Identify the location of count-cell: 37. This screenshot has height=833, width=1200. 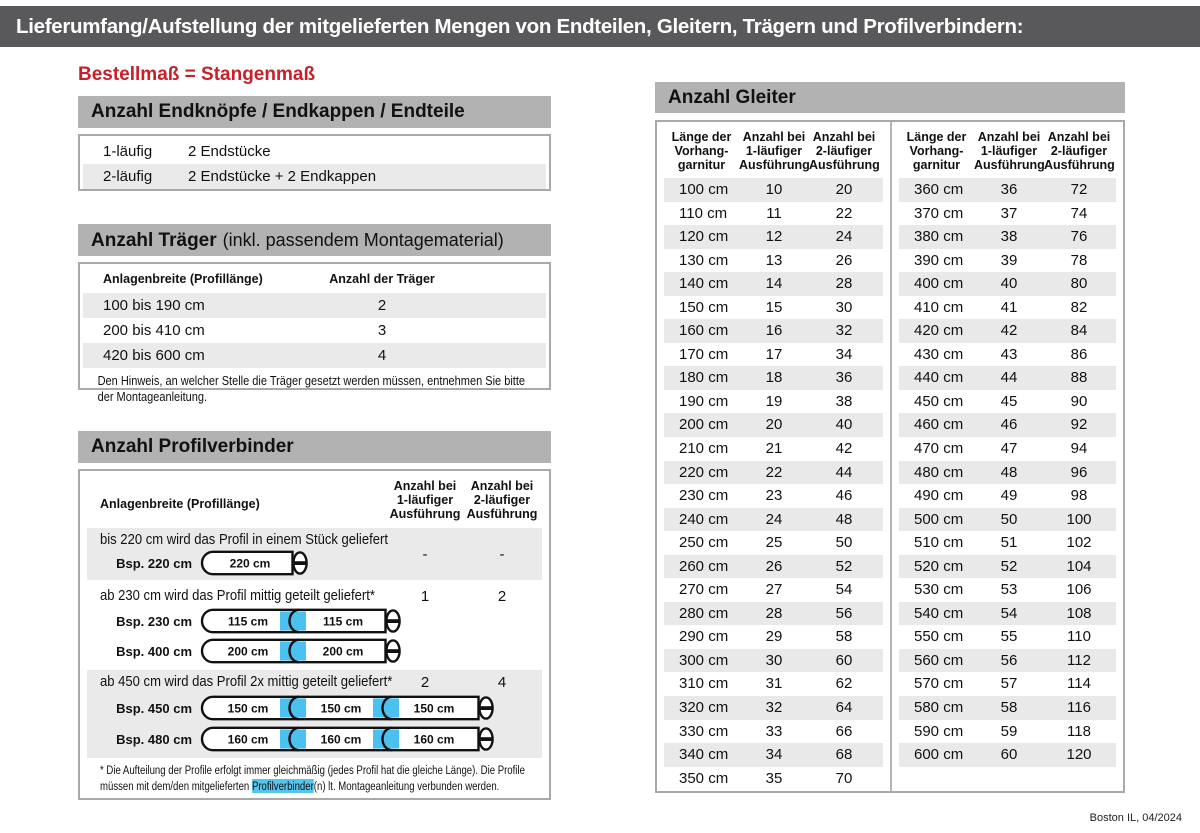
(1009, 213).